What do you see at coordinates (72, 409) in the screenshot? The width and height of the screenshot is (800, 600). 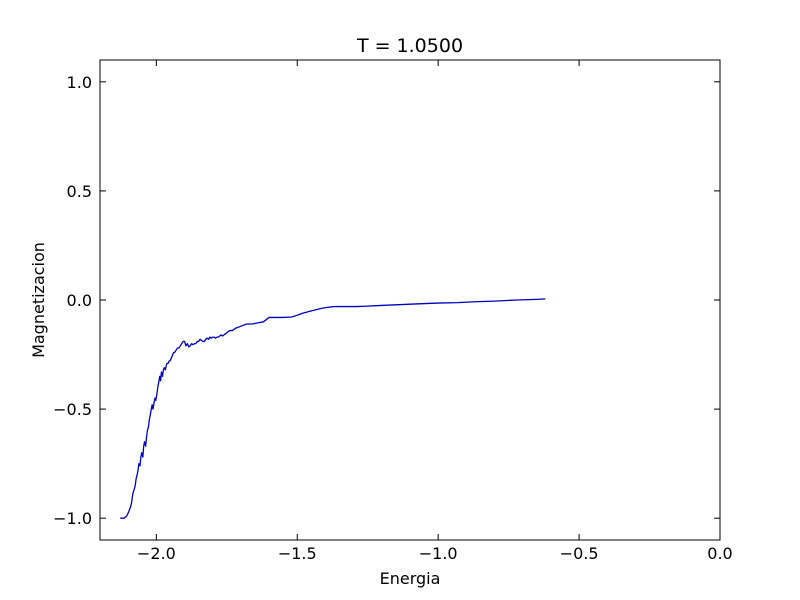 I see `y-tick-label: −0.5` at bounding box center [72, 409].